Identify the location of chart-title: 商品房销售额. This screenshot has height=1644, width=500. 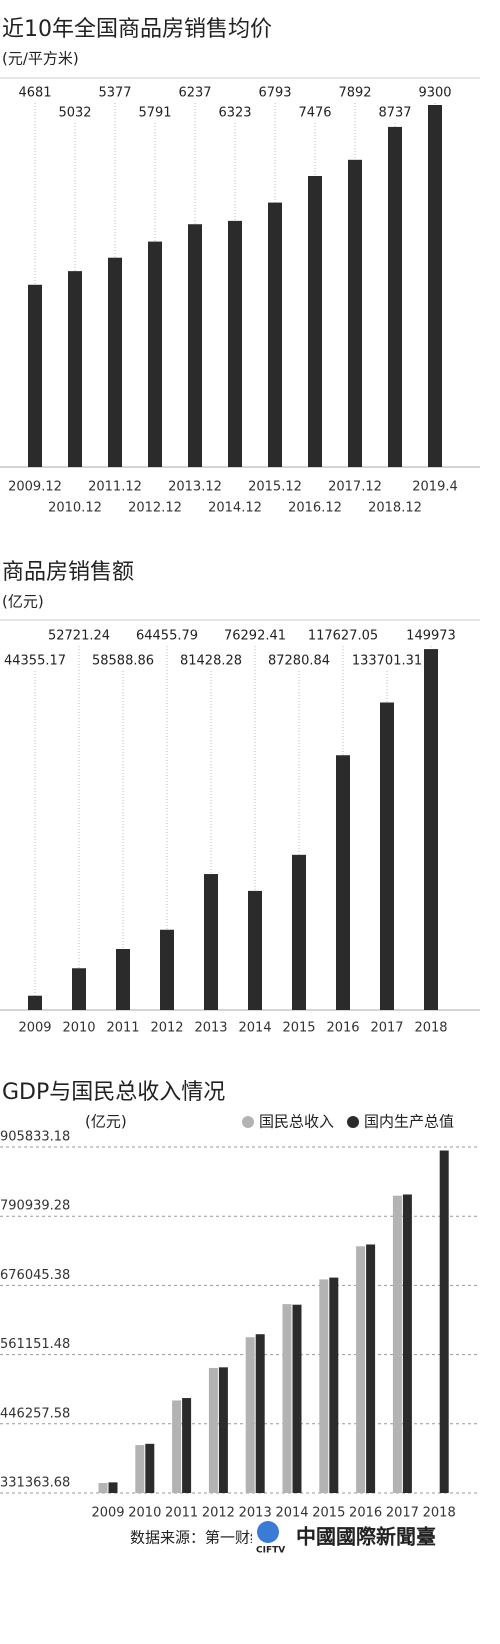
(68, 572).